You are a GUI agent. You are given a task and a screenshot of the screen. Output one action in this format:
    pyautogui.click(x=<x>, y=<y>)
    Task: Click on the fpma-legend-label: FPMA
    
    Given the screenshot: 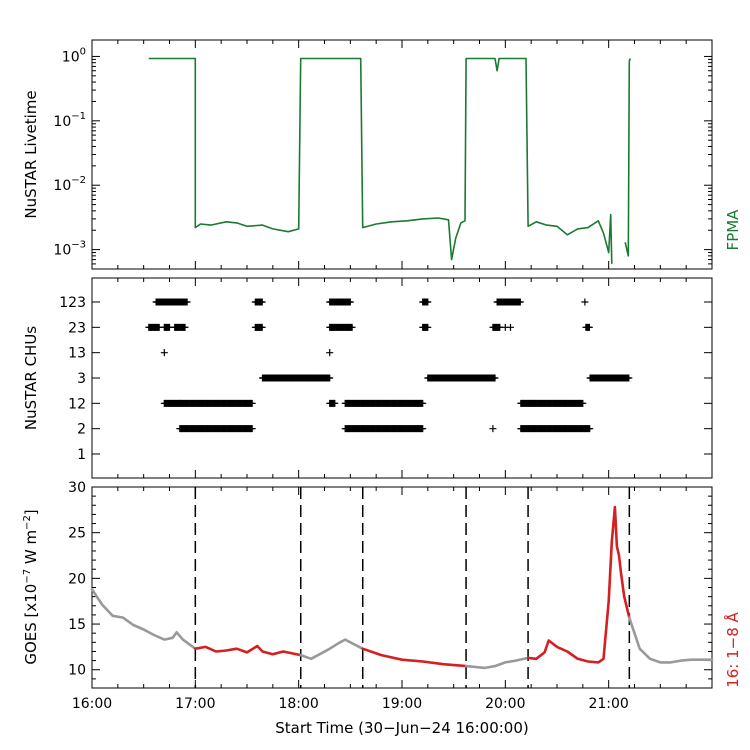 What is the action you would take?
    pyautogui.click(x=733, y=230)
    